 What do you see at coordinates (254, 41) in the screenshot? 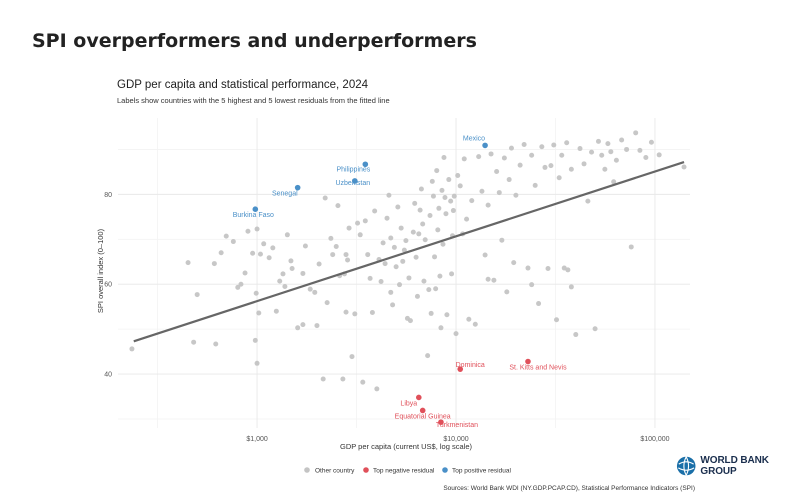
I see `page-title: SPI overperformers and underperformers` at bounding box center [254, 41].